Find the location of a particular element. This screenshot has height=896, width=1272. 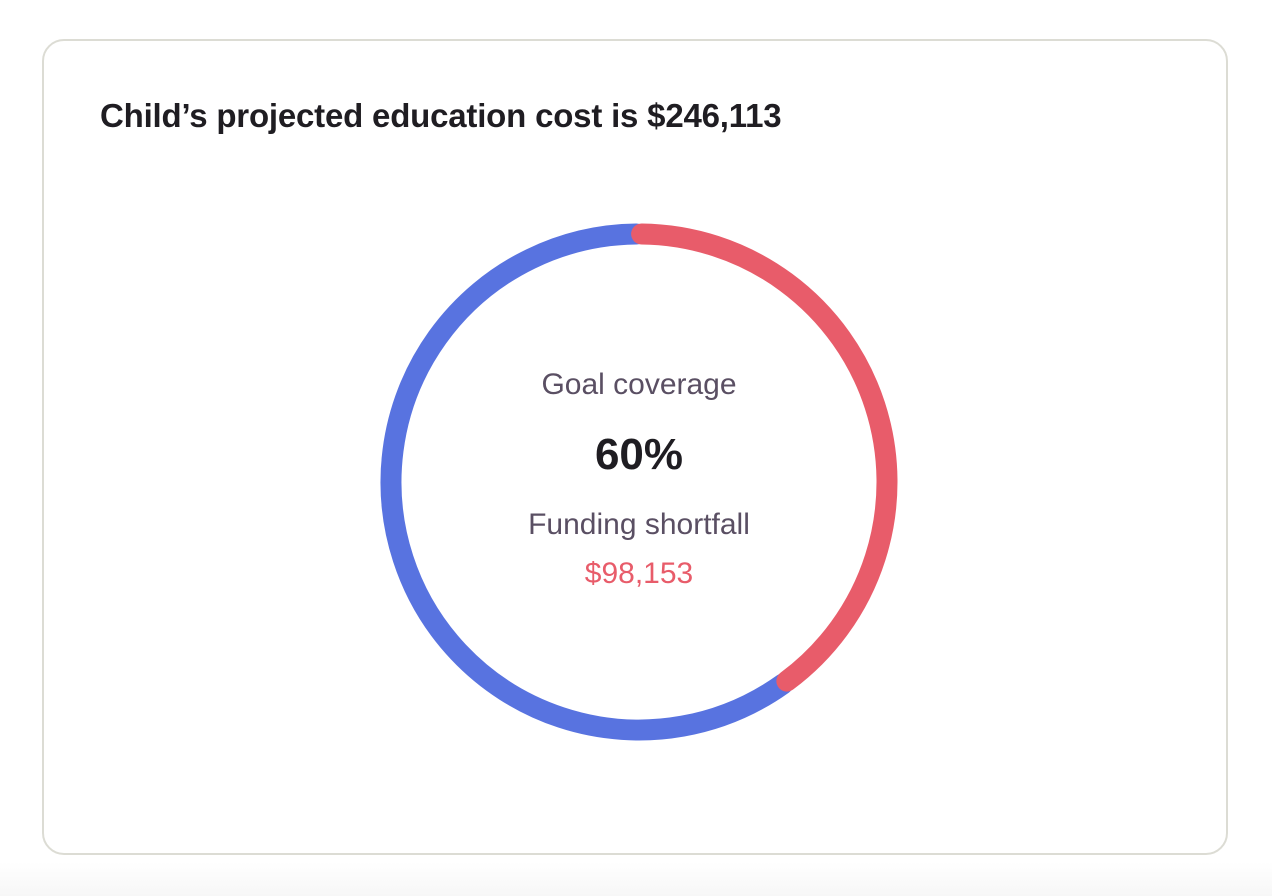

funding-shortfall-value: $98,153 is located at coordinates (639, 573).